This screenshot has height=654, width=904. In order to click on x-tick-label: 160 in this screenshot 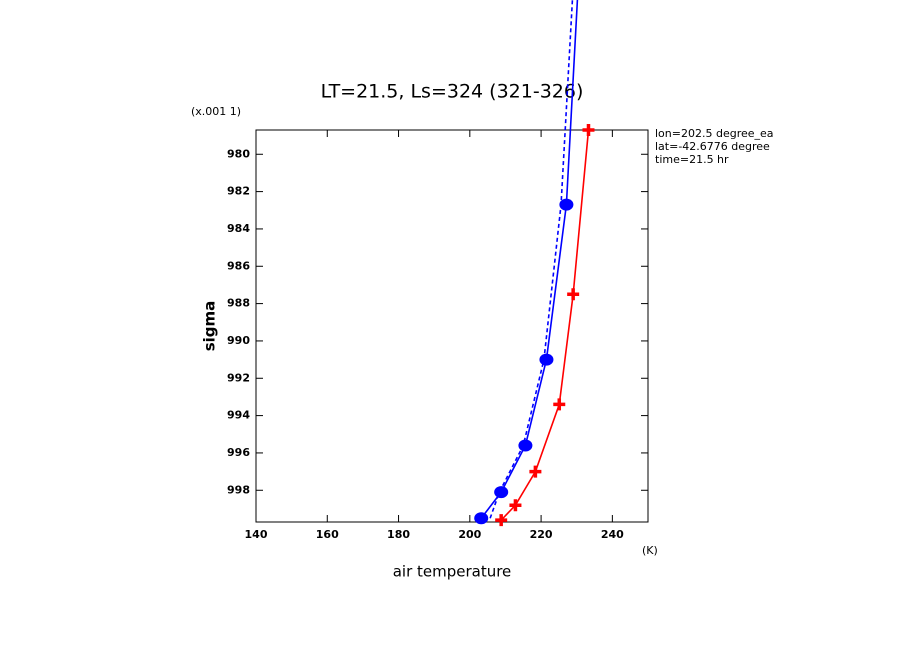, I will do `click(327, 534)`.